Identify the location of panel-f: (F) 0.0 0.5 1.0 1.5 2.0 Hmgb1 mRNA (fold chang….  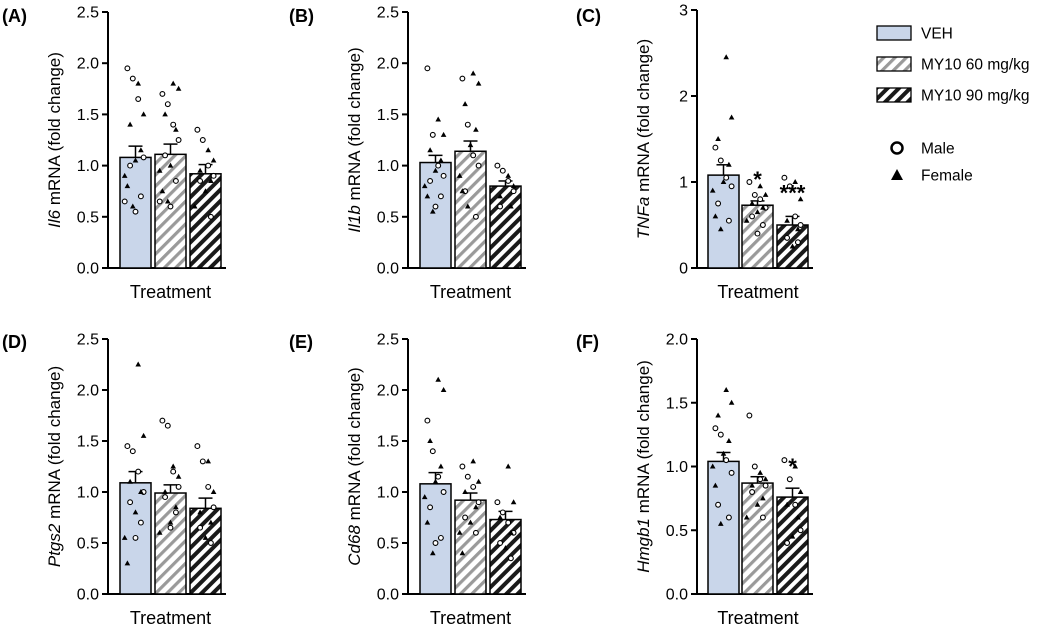
(694, 478).